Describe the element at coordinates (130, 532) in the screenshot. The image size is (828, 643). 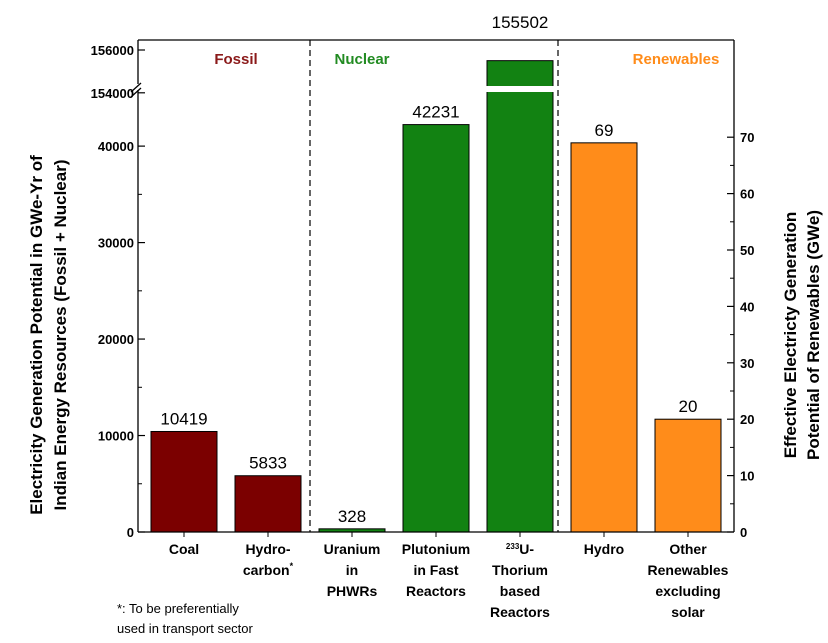
I see `left-tick-label-0: 0` at that location.